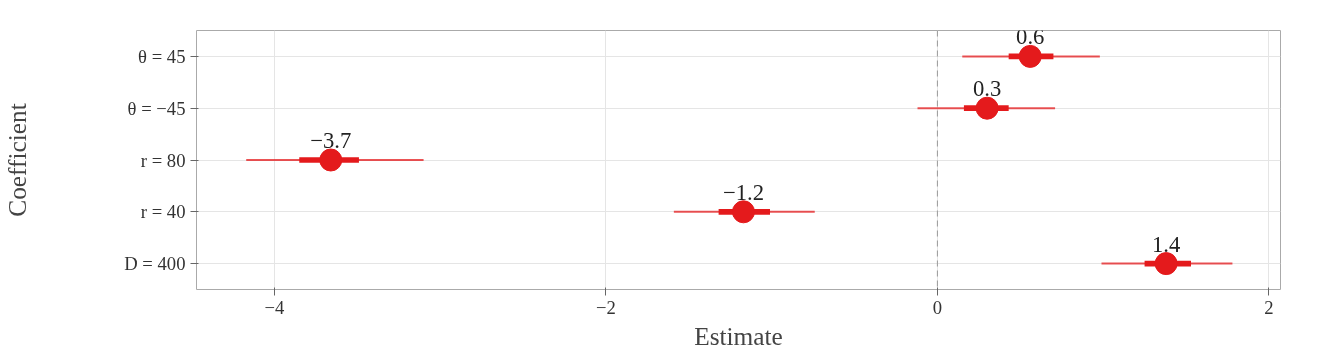  What do you see at coordinates (1166, 244) in the screenshot?
I see `annotation: 1.4` at bounding box center [1166, 244].